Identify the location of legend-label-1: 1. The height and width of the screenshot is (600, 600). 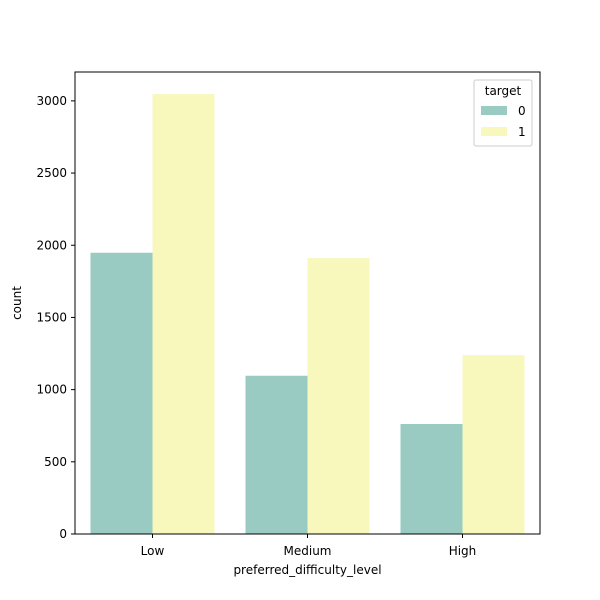
(522, 132).